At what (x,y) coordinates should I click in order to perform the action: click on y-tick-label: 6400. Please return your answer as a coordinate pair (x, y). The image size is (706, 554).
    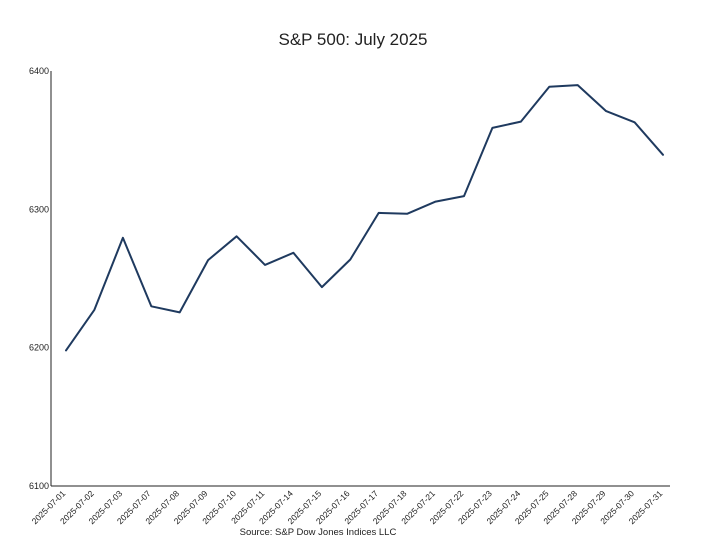
    Looking at the image, I should click on (39, 71).